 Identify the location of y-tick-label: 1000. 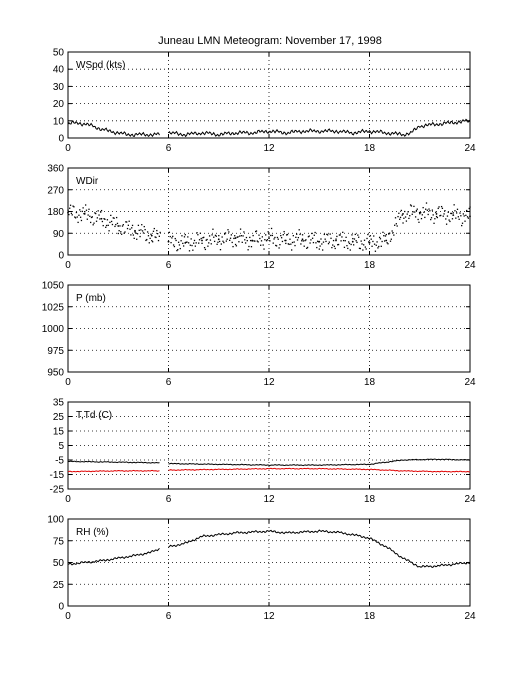
(53, 329).